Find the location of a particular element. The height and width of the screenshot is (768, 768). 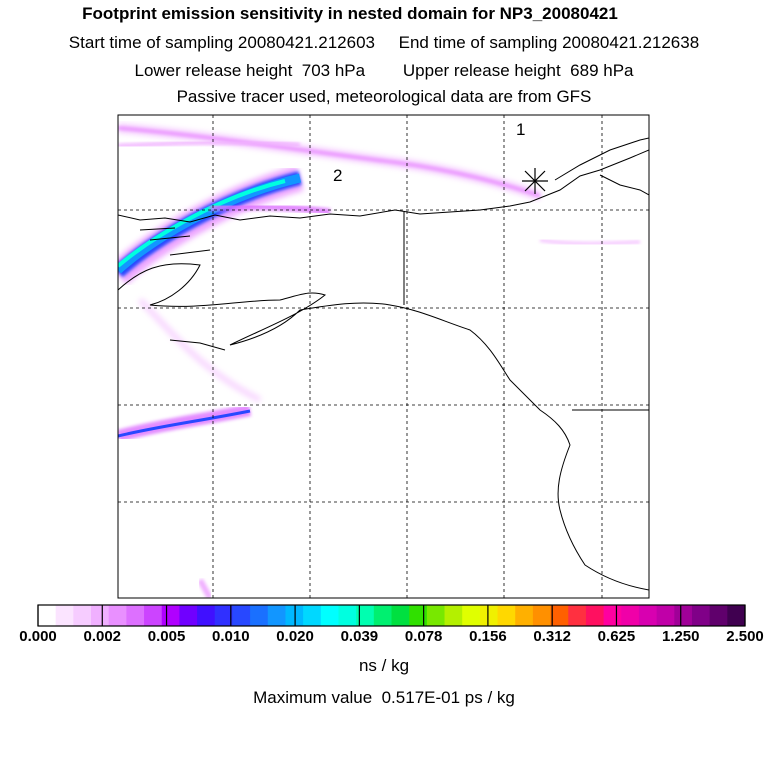

colorbar is located at coordinates (391, 615).